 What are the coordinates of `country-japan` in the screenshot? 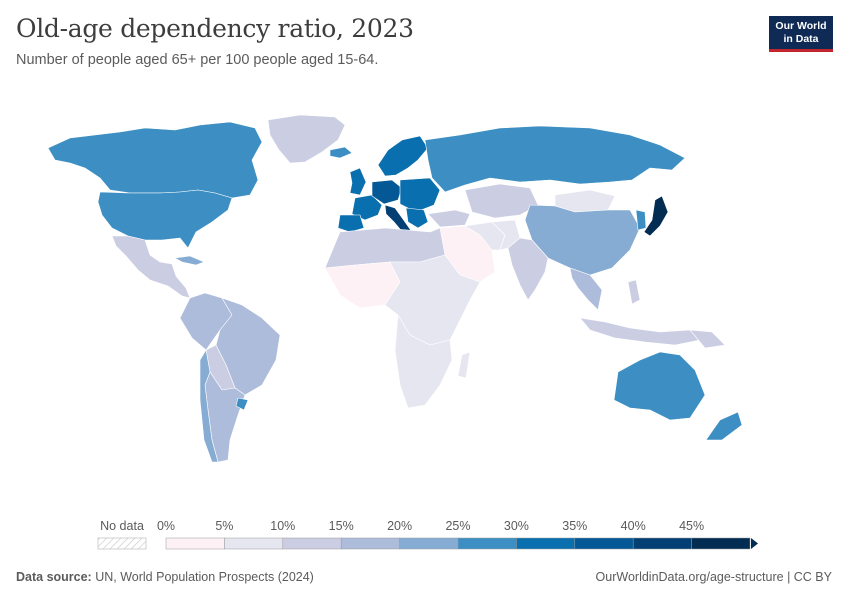 It's located at (656, 216).